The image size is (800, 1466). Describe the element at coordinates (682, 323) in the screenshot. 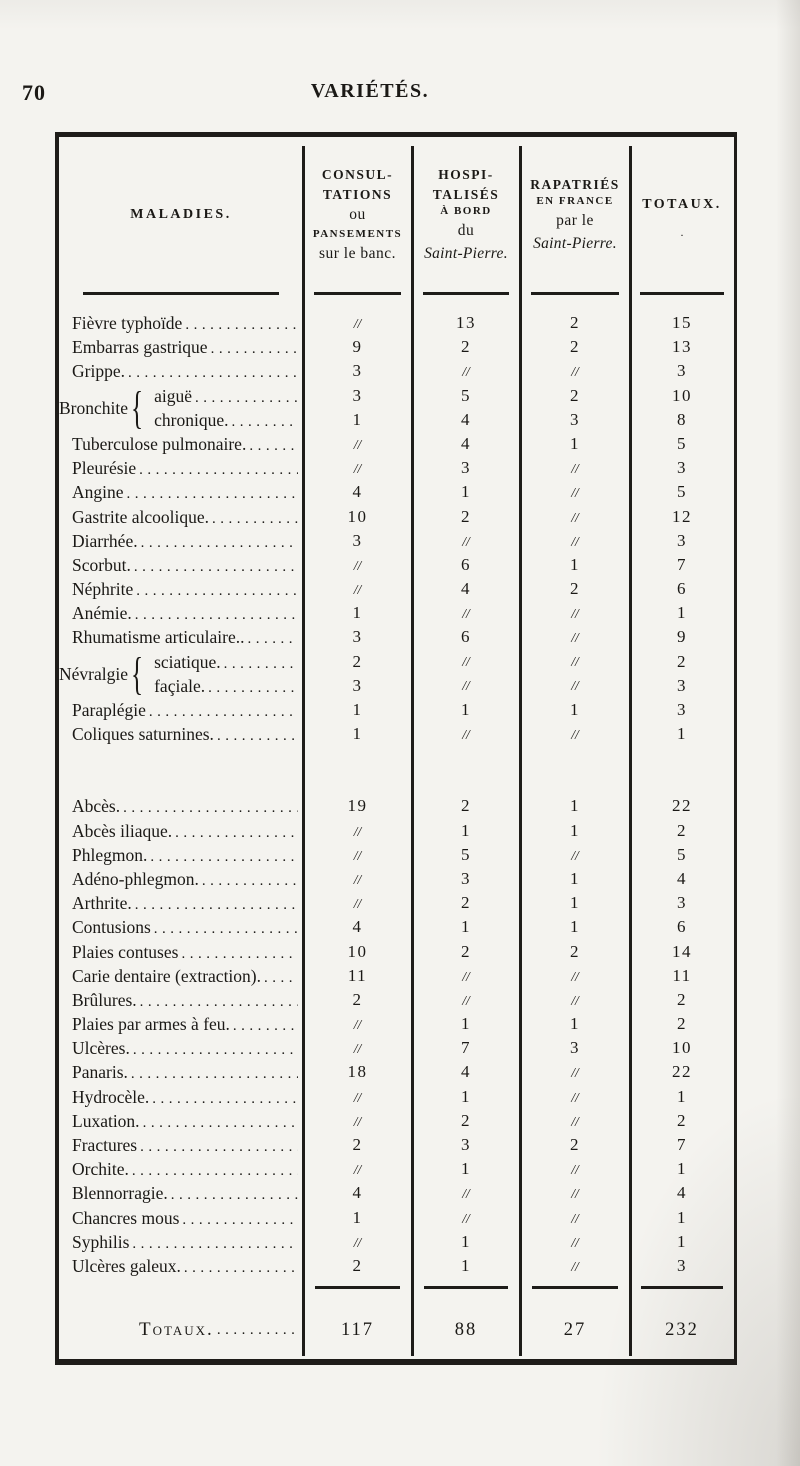

I see `value-cell: 15` at that location.